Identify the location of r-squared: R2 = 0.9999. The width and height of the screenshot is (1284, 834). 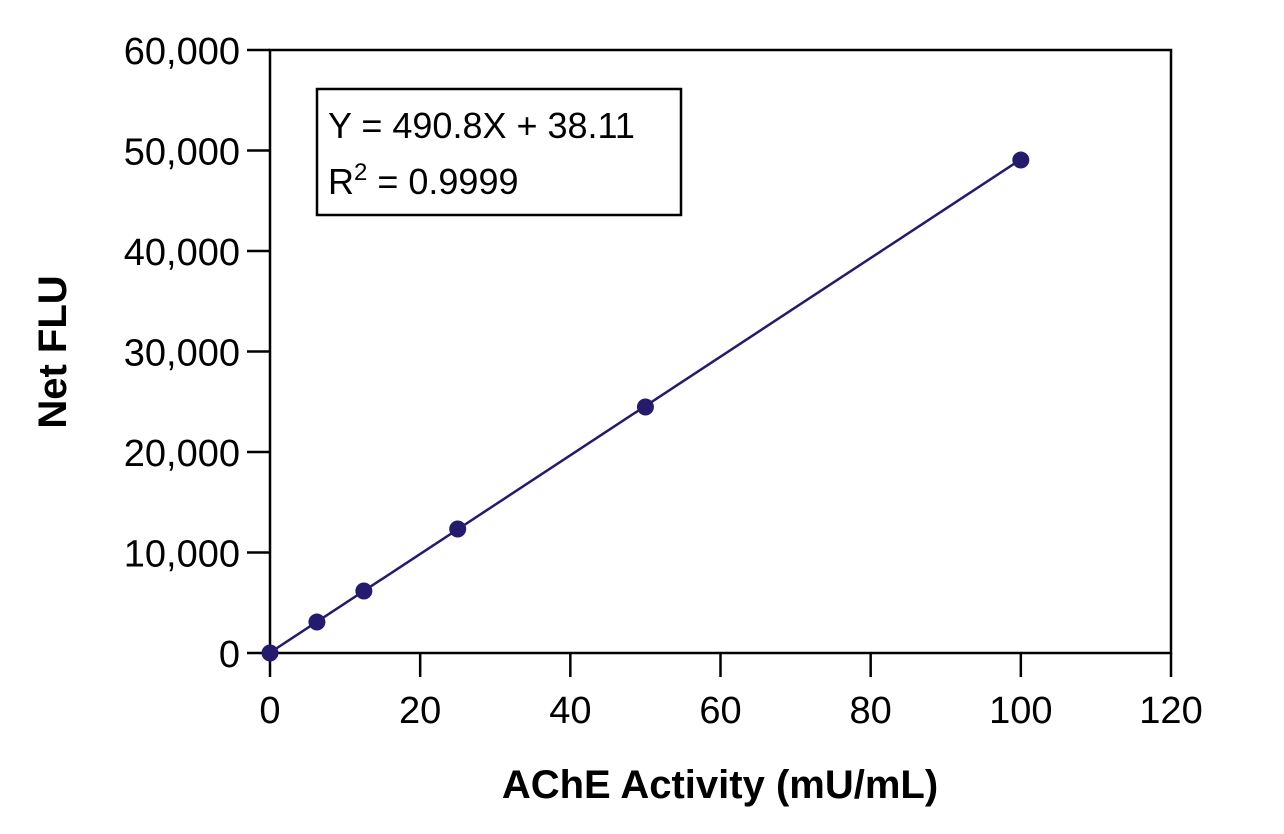
(423, 180).